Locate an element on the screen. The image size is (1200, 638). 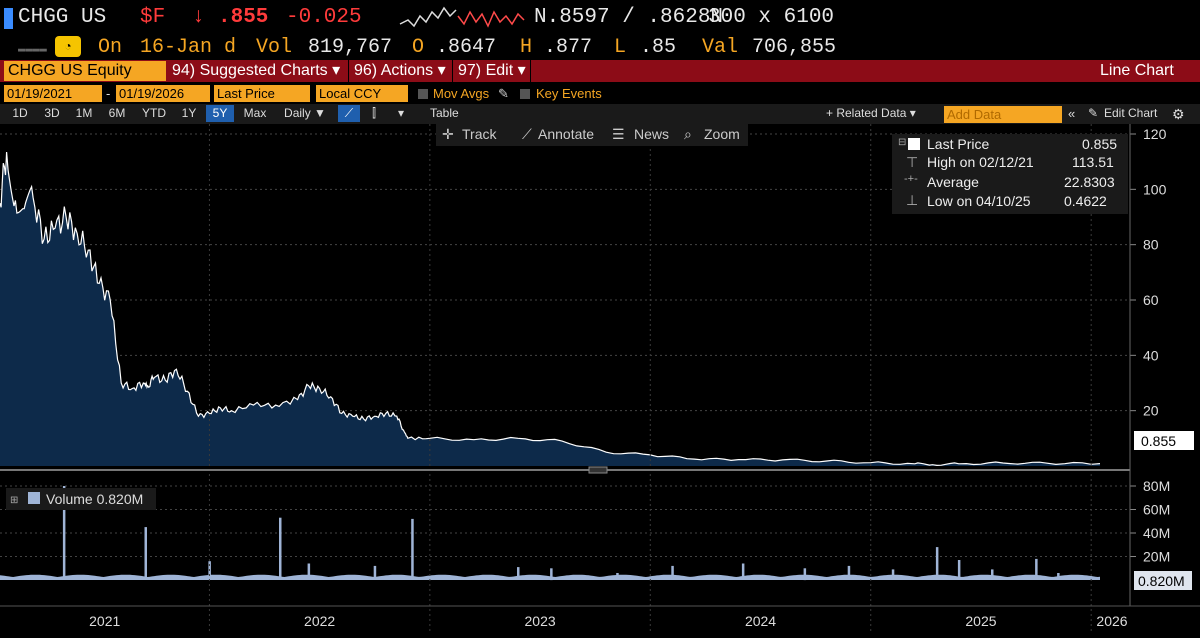
add-data-input: Add Data is located at coordinates (1003, 114).